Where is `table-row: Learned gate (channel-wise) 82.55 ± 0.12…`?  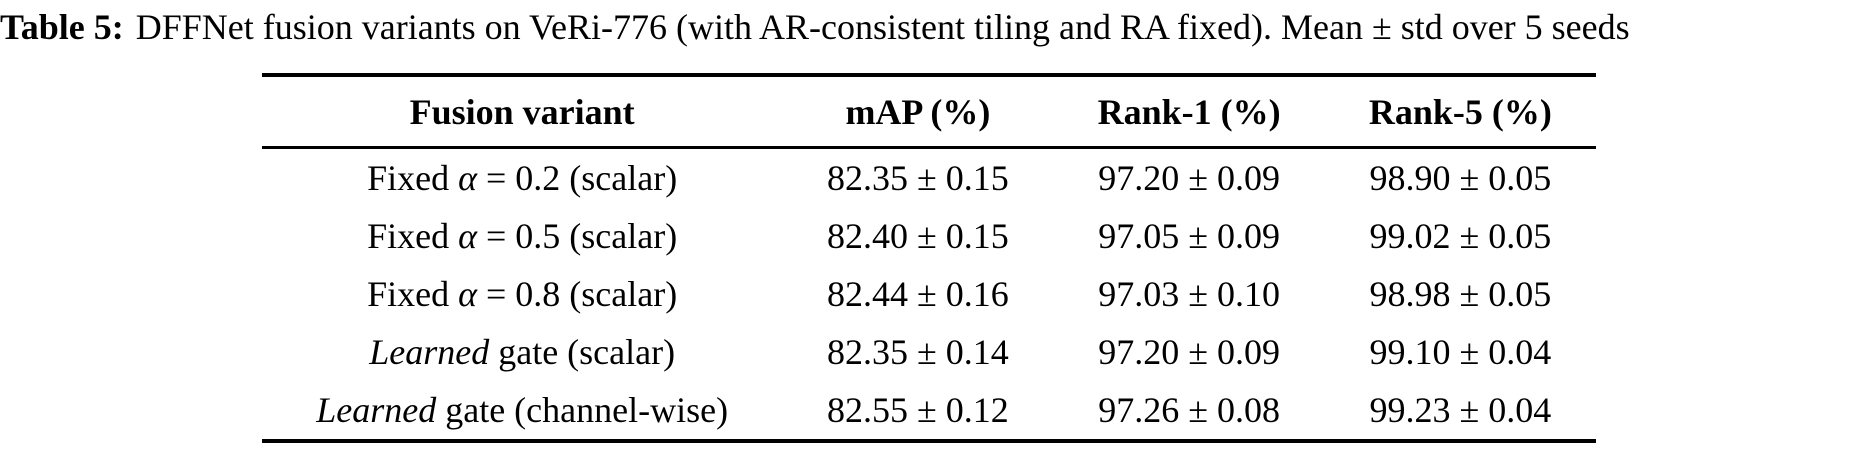 table-row: Learned gate (channel-wise) 82.55 ± 0.12… is located at coordinates (929, 411).